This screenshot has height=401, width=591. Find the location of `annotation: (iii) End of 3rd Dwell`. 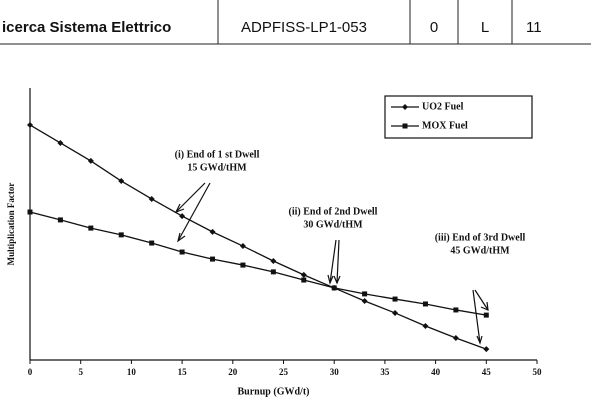

annotation: (iii) End of 3rd Dwell is located at coordinates (480, 237).